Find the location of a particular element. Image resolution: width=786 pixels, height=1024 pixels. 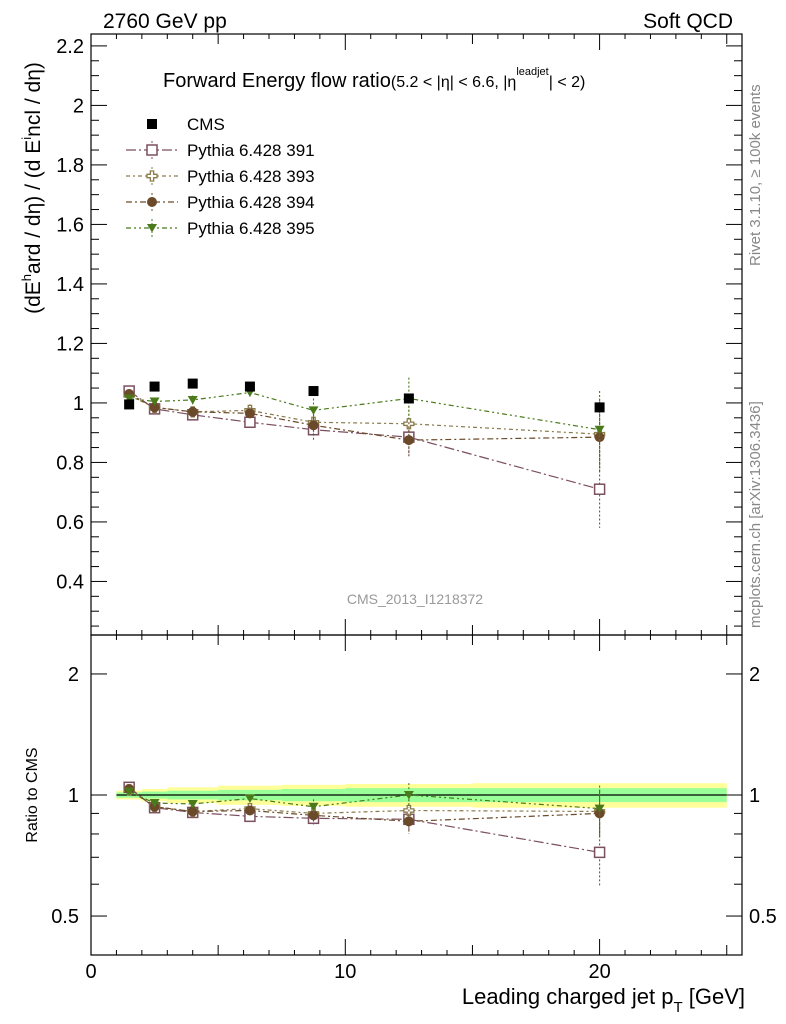

legend-label: CMS is located at coordinates (206, 124).